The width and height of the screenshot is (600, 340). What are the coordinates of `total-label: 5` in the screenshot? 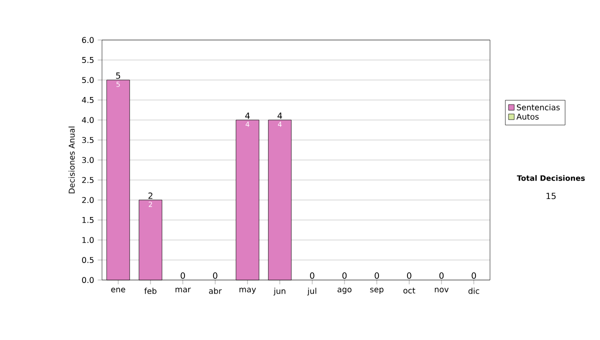 It's located at (118, 75).